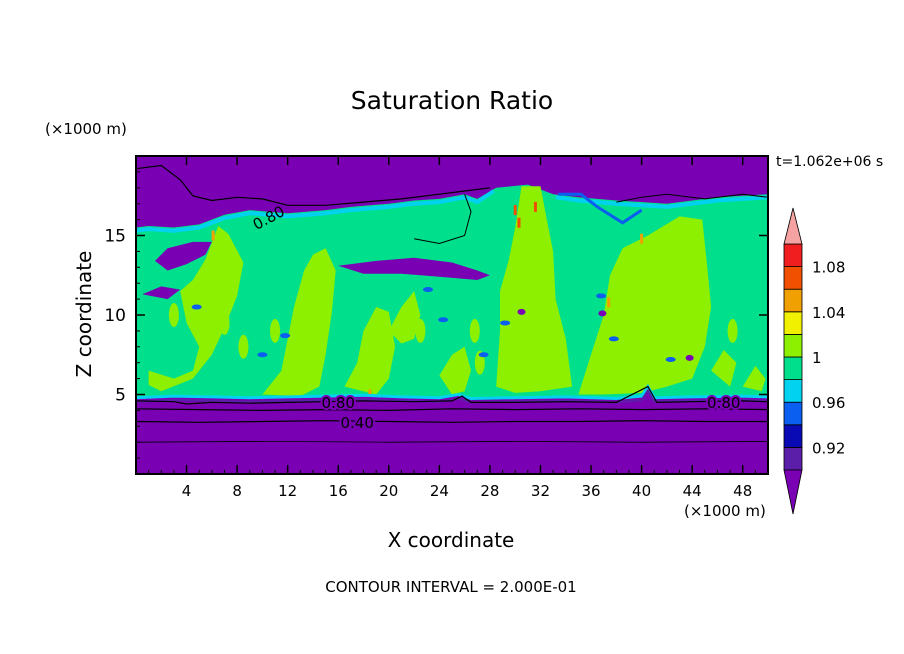 The width and height of the screenshot is (904, 654). I want to click on colorbar-tick-label: 0.96, so click(828, 403).